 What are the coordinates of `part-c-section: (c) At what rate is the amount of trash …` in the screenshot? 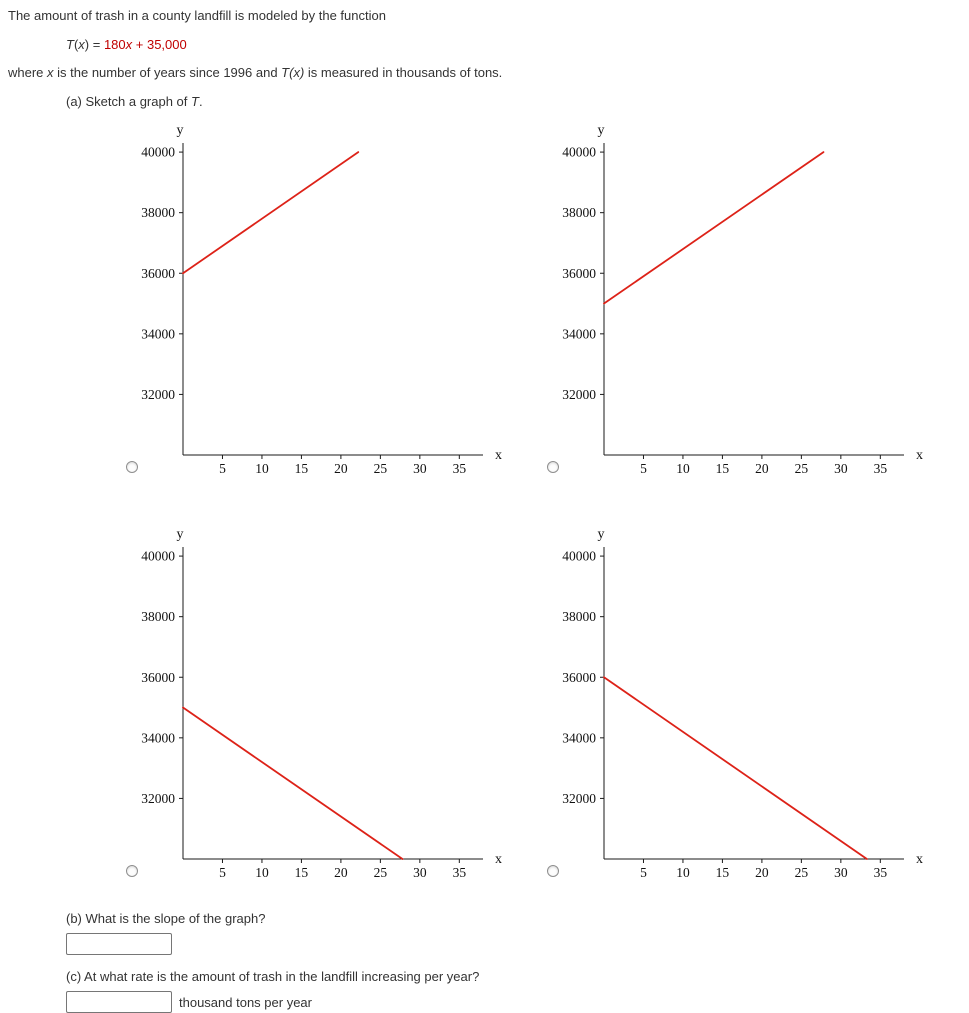 It's located at (517, 991).